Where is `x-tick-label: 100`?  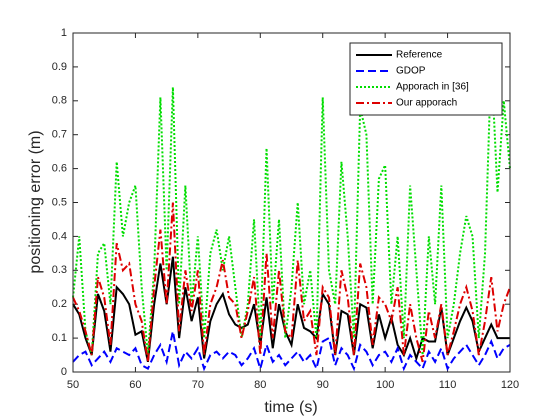 x-tick-label: 100 is located at coordinates (385, 385).